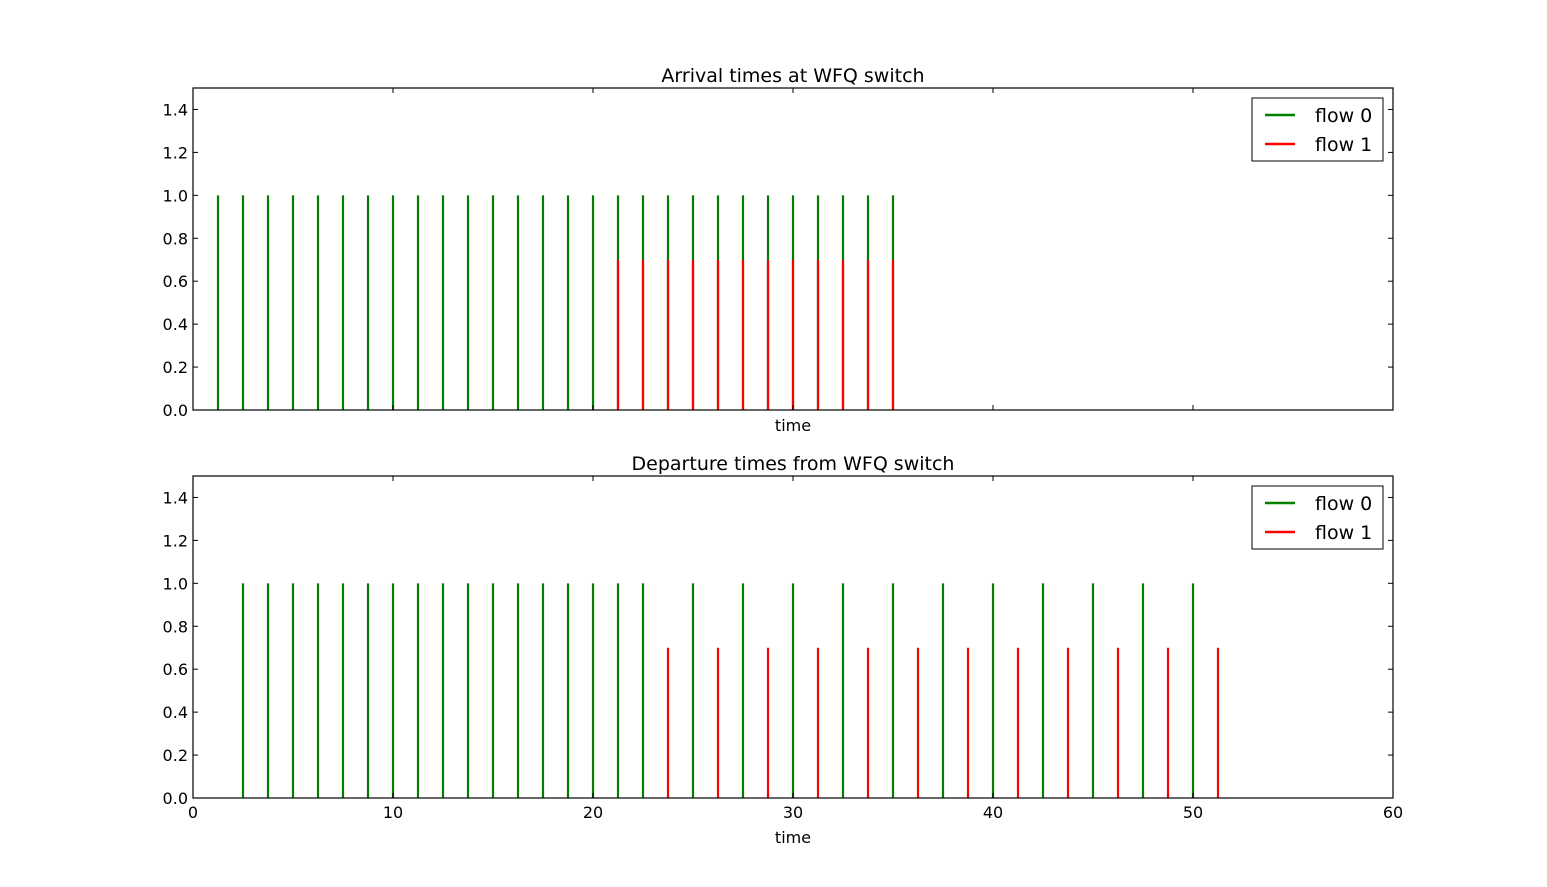  What do you see at coordinates (593, 812) in the screenshot?
I see `x-tick-label: 20` at bounding box center [593, 812].